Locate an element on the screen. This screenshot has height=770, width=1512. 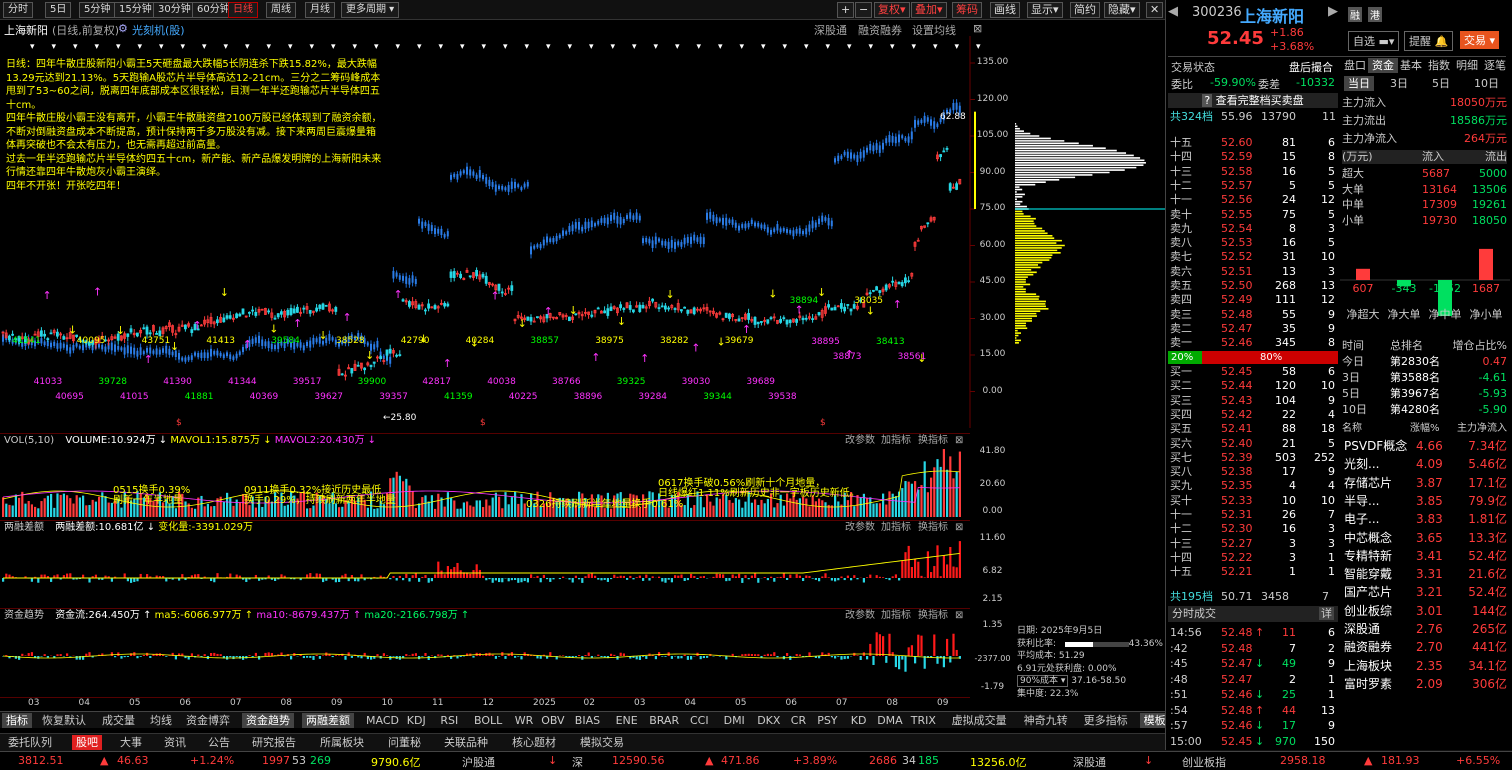
info-tab: 问董秘 is located at coordinates (404, 742).